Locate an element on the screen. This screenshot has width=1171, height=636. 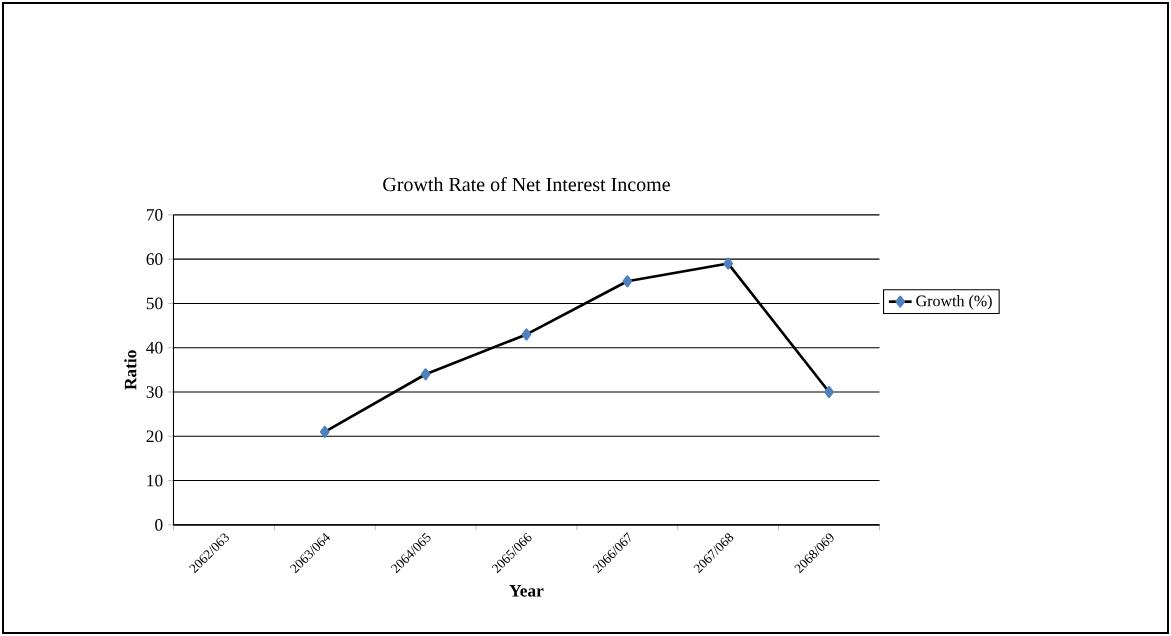
y-axis-title: Ratio is located at coordinates (130, 370).